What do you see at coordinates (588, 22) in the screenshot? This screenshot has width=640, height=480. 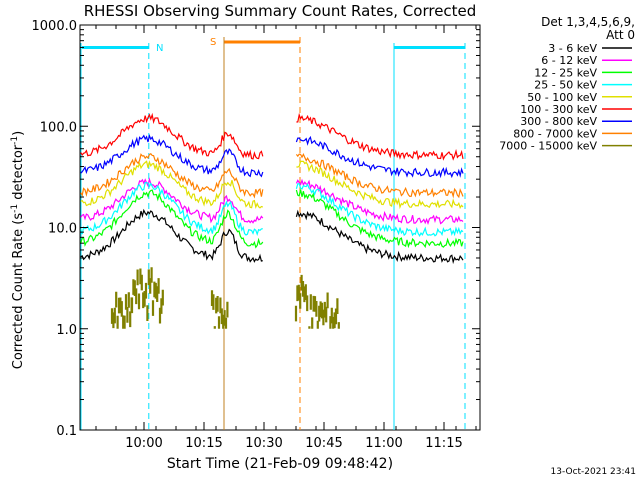 I see `legend-header-1: Det 1,3,4,5,6,9,` at bounding box center [588, 22].